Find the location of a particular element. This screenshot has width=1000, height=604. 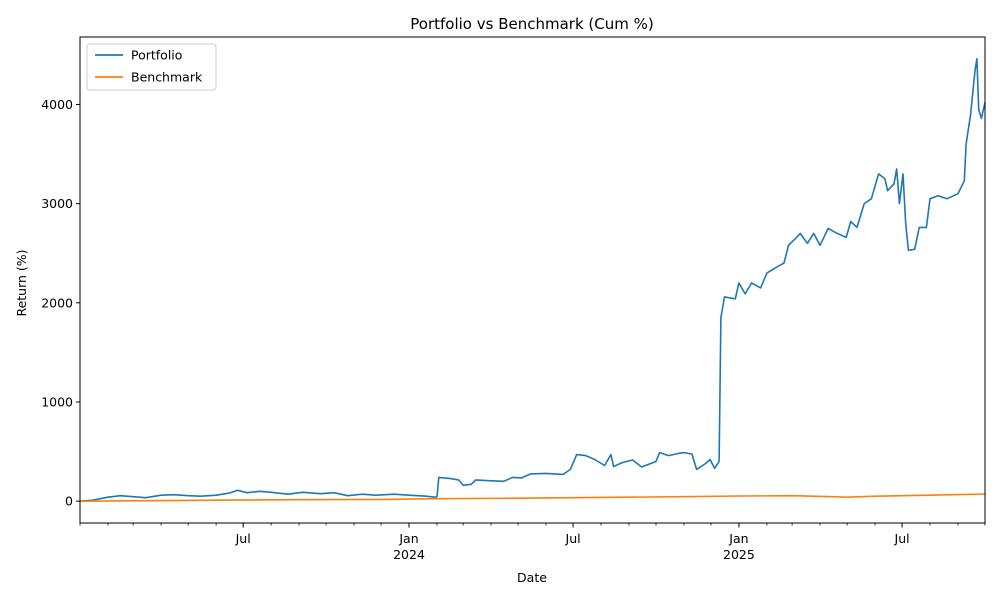

y-tick-label: 4000 is located at coordinates (57, 104).